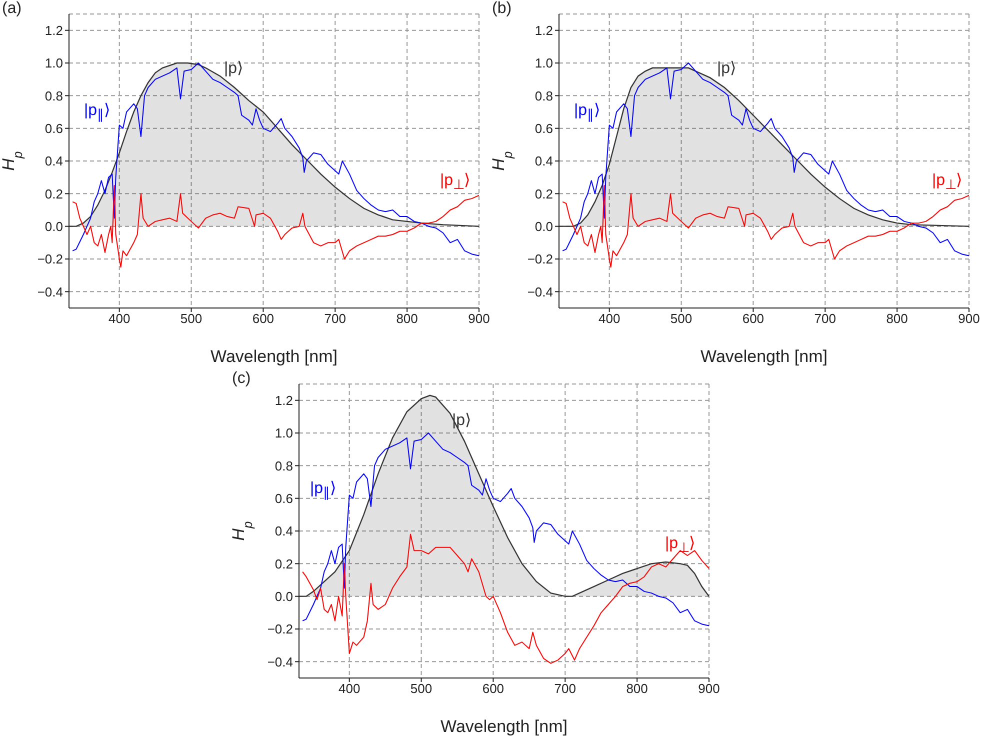 This screenshot has height=741, width=991. I want to click on chart-title: (c), so click(241, 379).